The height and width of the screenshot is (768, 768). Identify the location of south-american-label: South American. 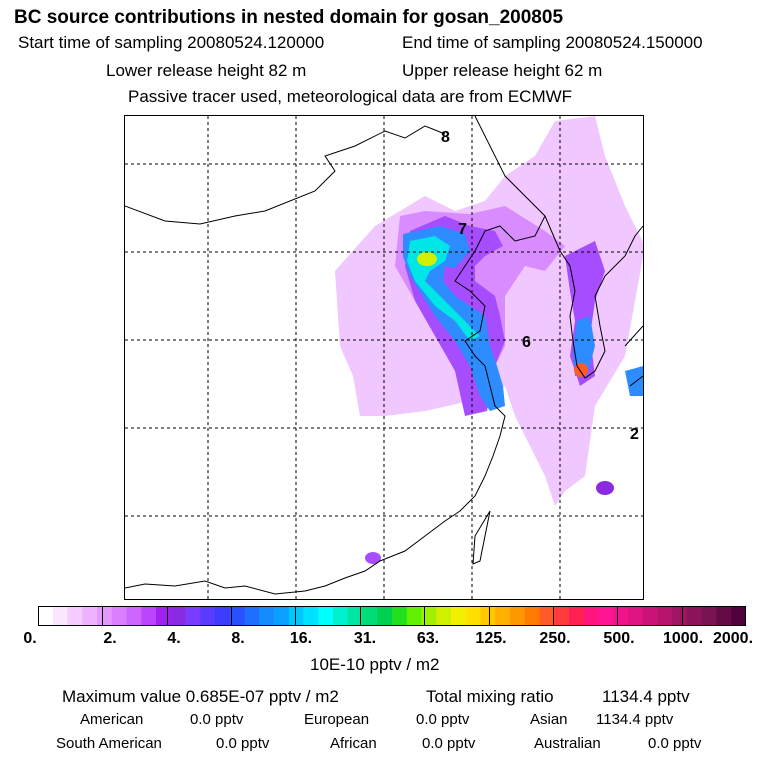
(109, 743).